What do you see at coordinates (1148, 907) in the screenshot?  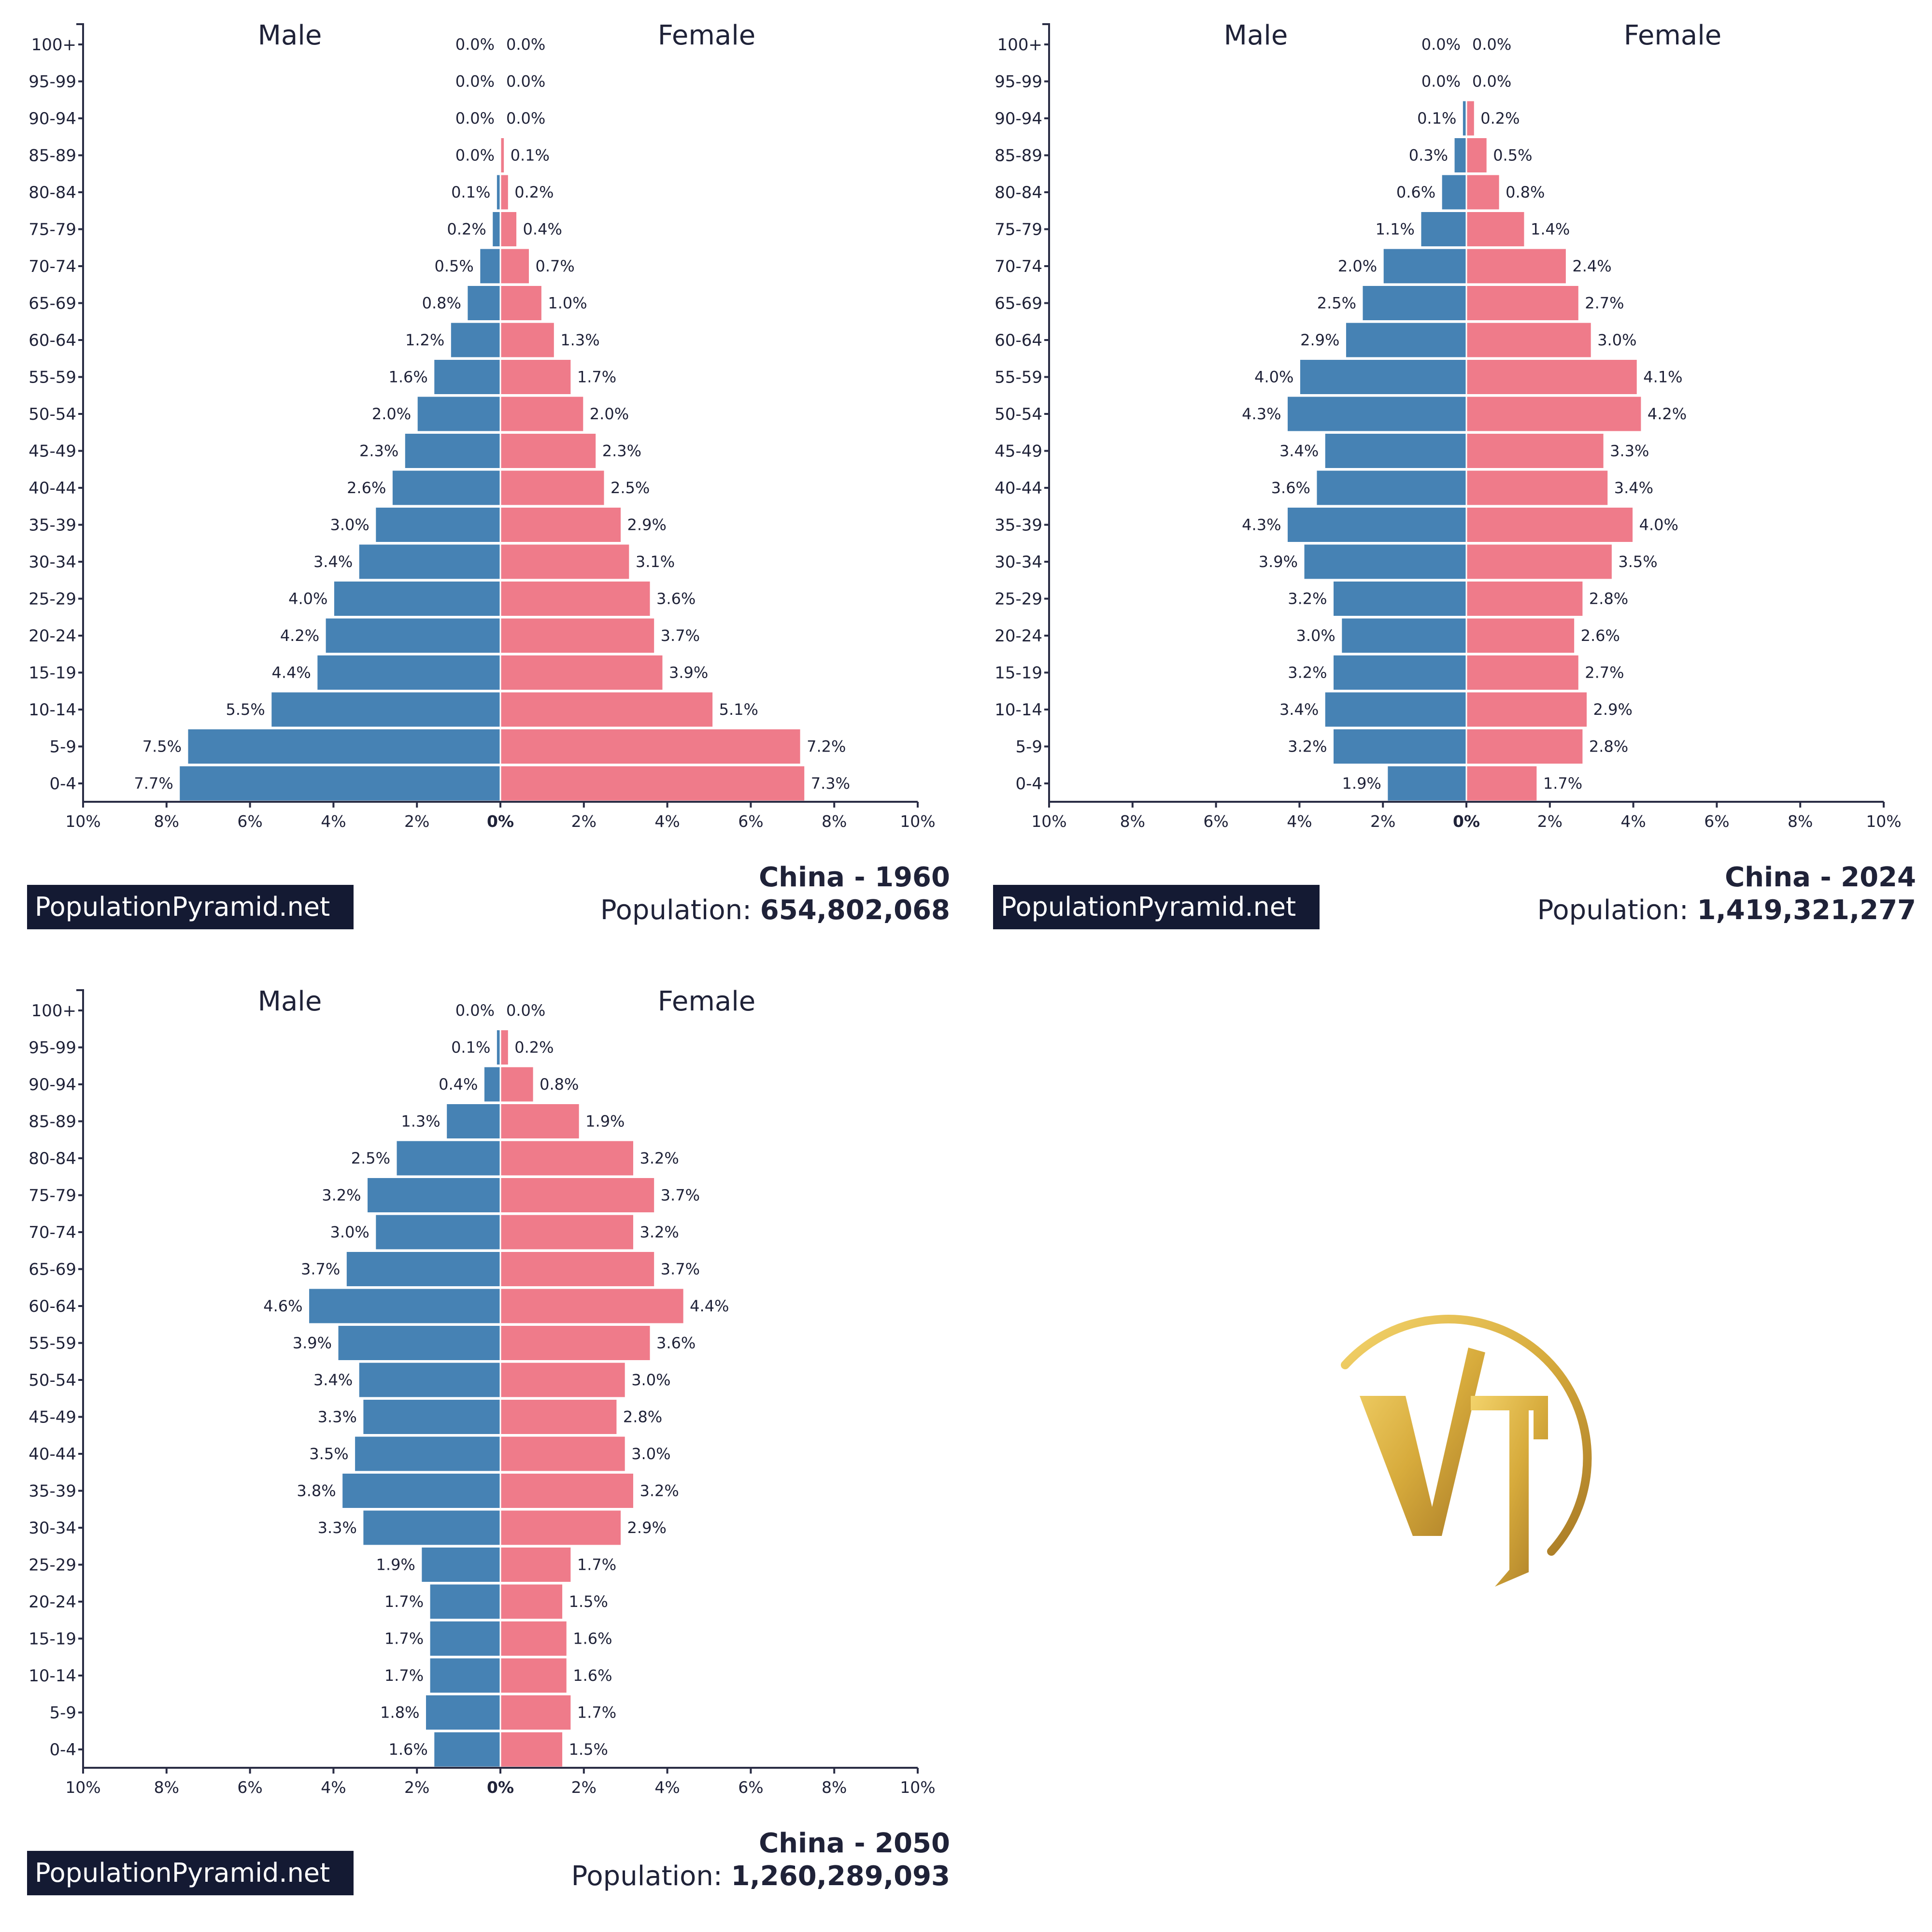 I see `brand-label: PopulationPyramid.net` at bounding box center [1148, 907].